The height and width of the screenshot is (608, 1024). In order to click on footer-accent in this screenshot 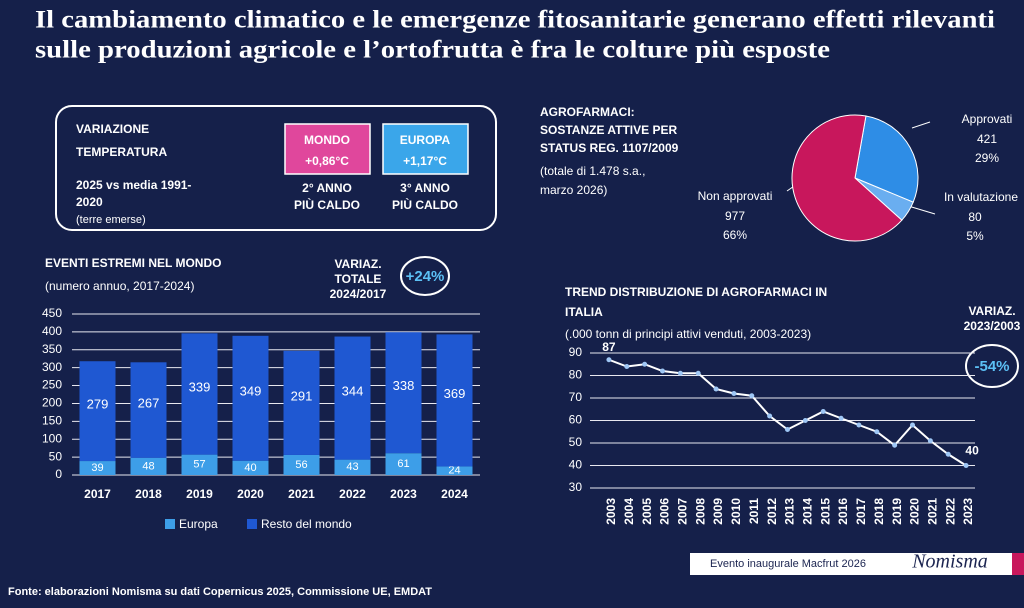, I will do `click(1018, 564)`.